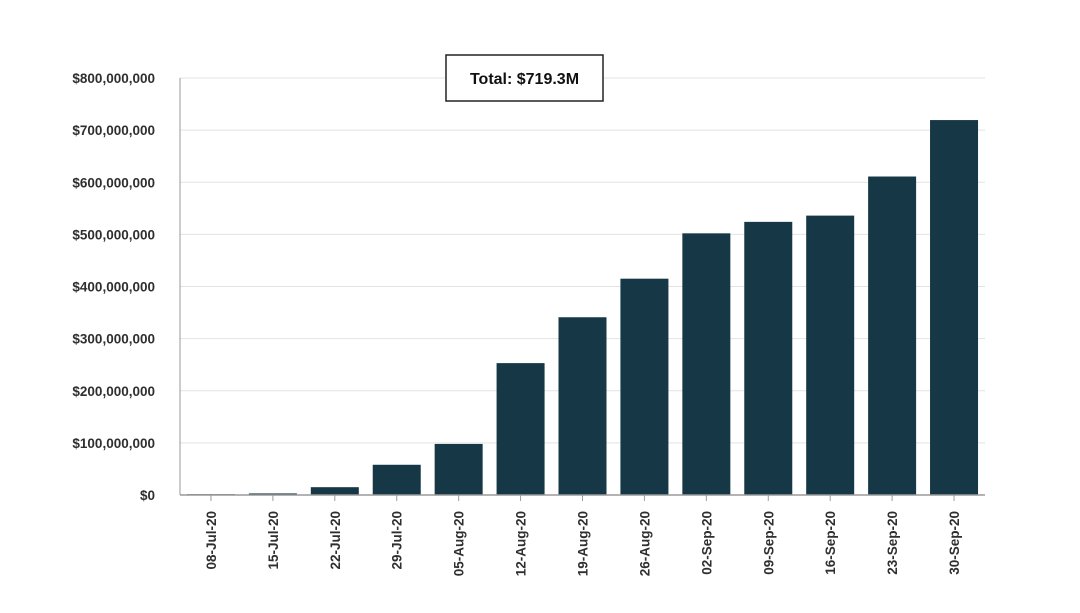 Image resolution: width=1080 pixels, height=613 pixels. What do you see at coordinates (335, 540) in the screenshot?
I see `x-tick-label: 22-Jul-20` at bounding box center [335, 540].